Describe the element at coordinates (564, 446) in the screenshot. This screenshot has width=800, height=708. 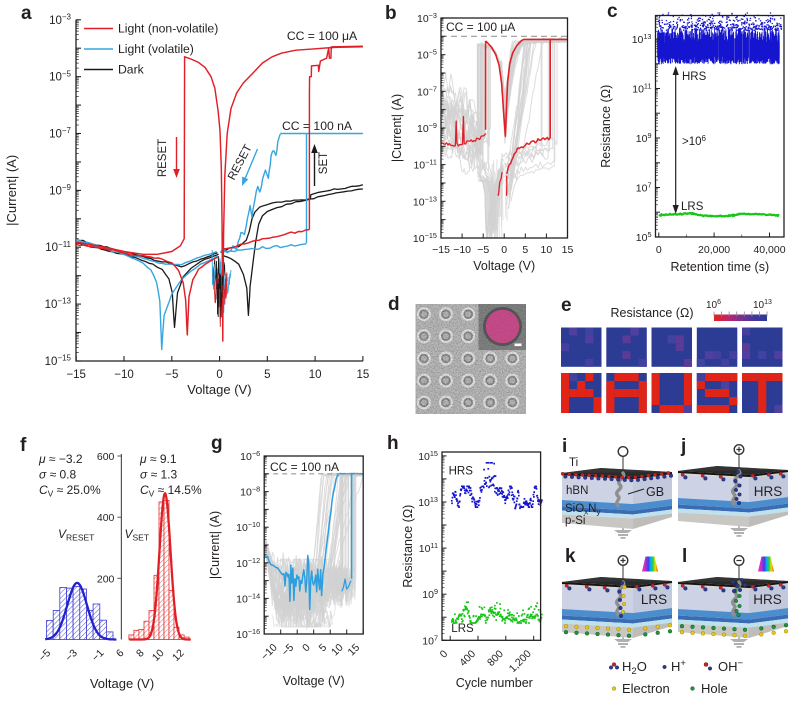
I see `svg-text: i` at that location.